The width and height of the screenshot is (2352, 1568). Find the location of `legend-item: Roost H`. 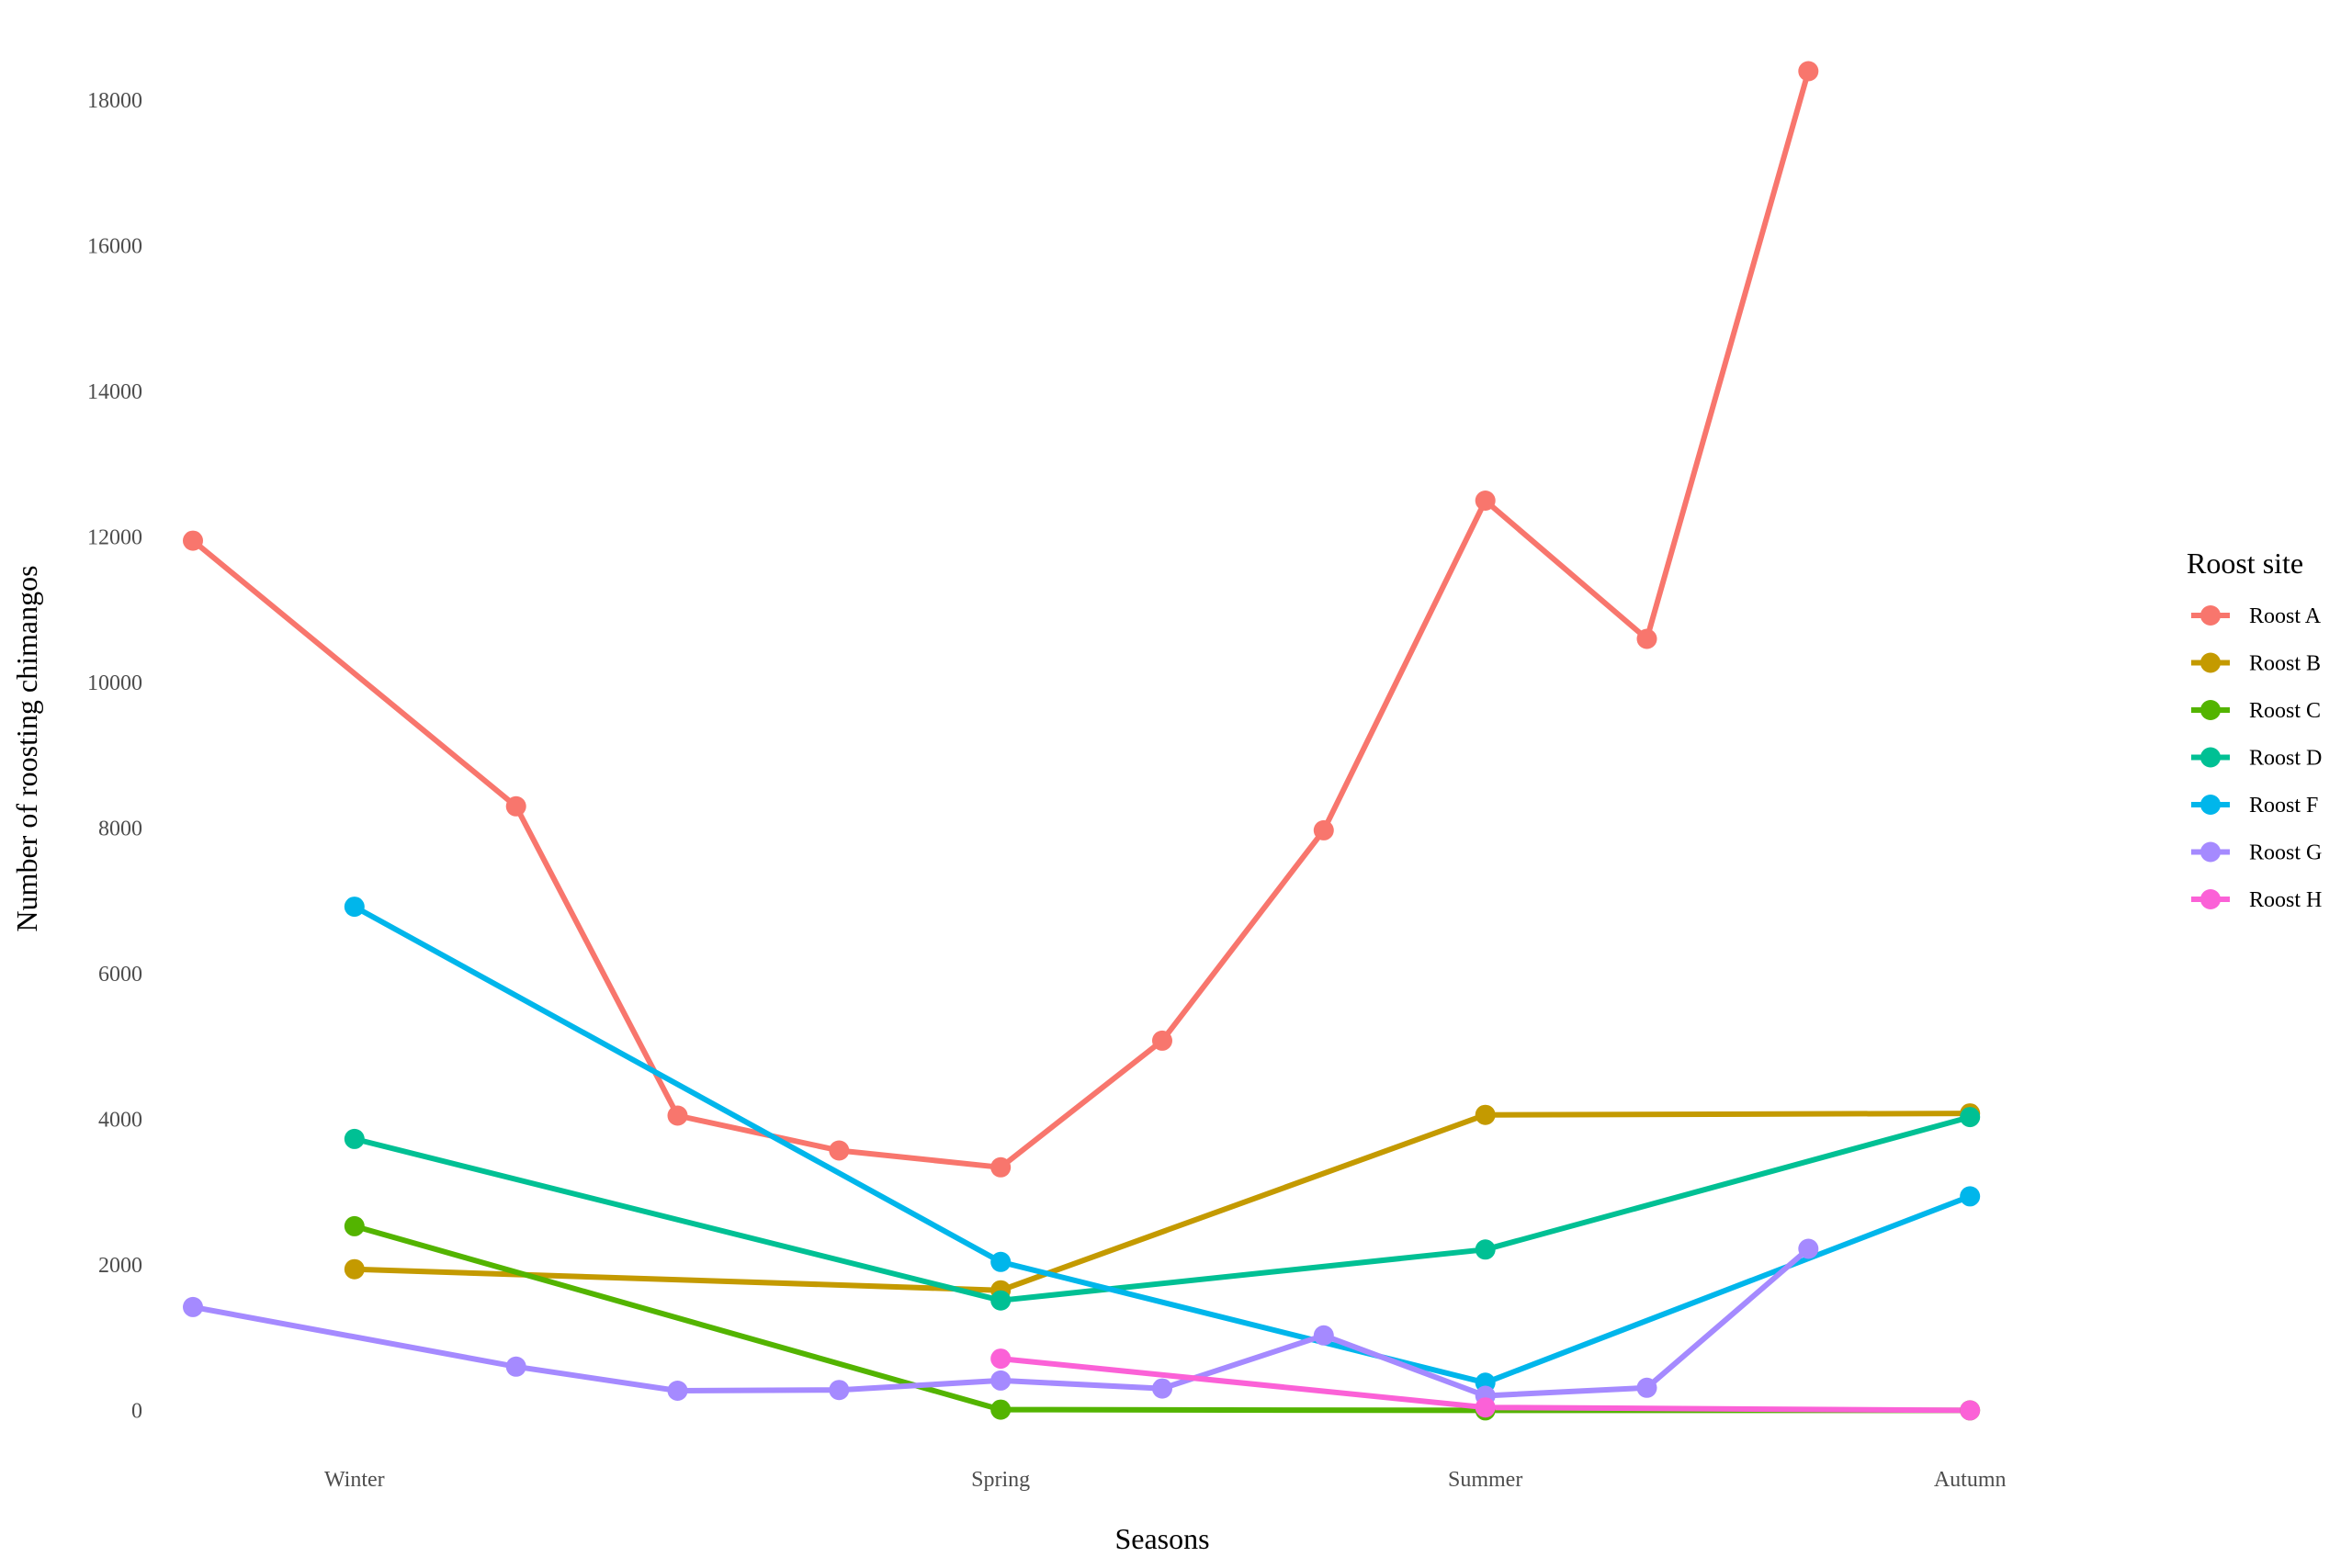

legend-item: Roost H is located at coordinates (2257, 900).